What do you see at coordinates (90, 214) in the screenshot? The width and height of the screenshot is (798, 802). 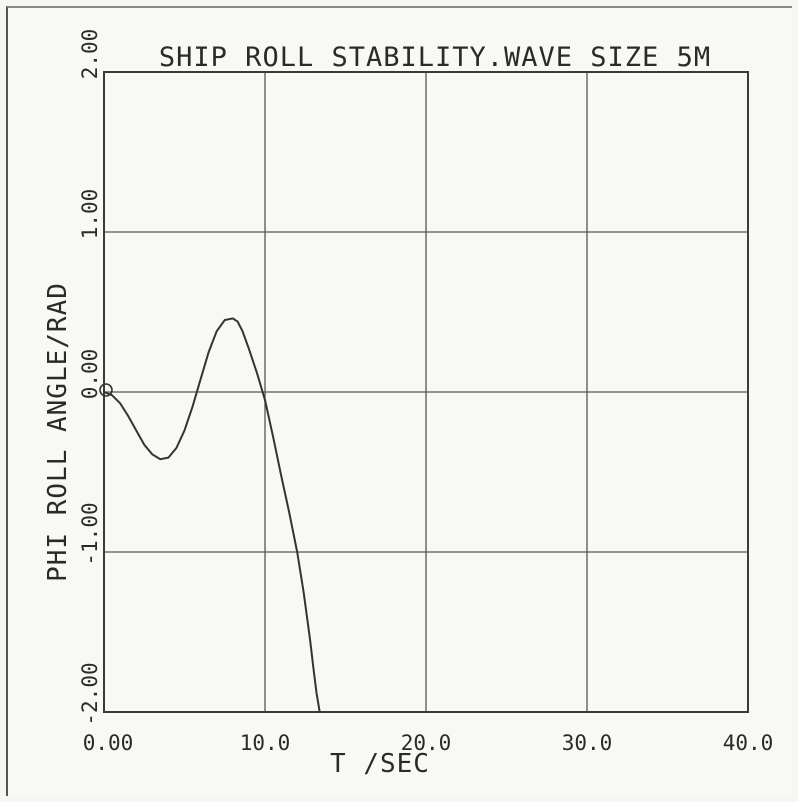 I see `y-tick-label: 1.00` at bounding box center [90, 214].